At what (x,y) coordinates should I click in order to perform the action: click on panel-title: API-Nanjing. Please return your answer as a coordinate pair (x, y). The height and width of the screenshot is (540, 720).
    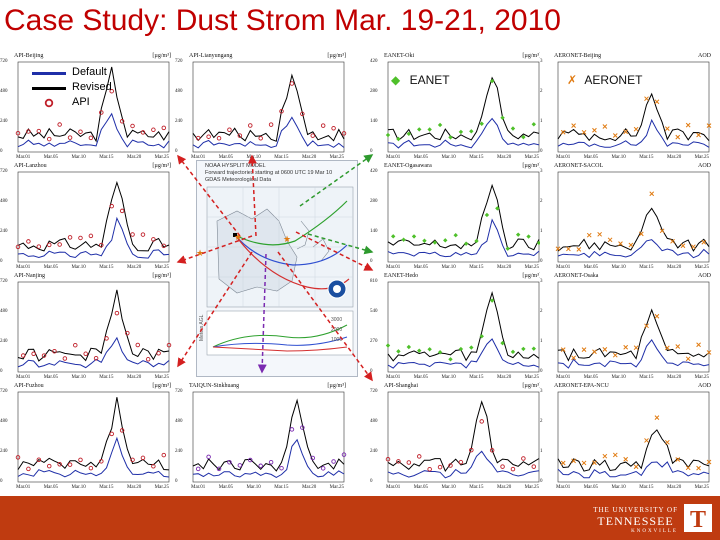
    Looking at the image, I should click on (29, 276).